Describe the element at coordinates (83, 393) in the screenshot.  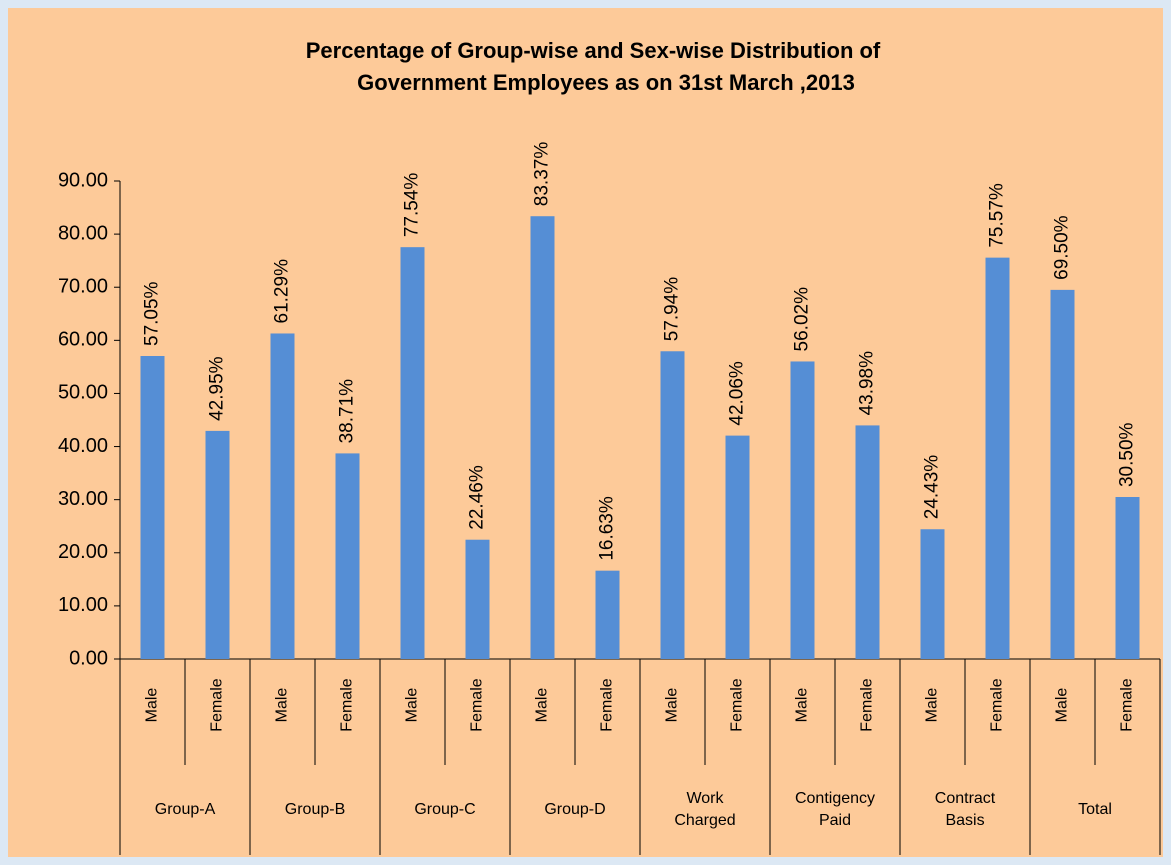
I see `y-tick-label: 50.00` at that location.